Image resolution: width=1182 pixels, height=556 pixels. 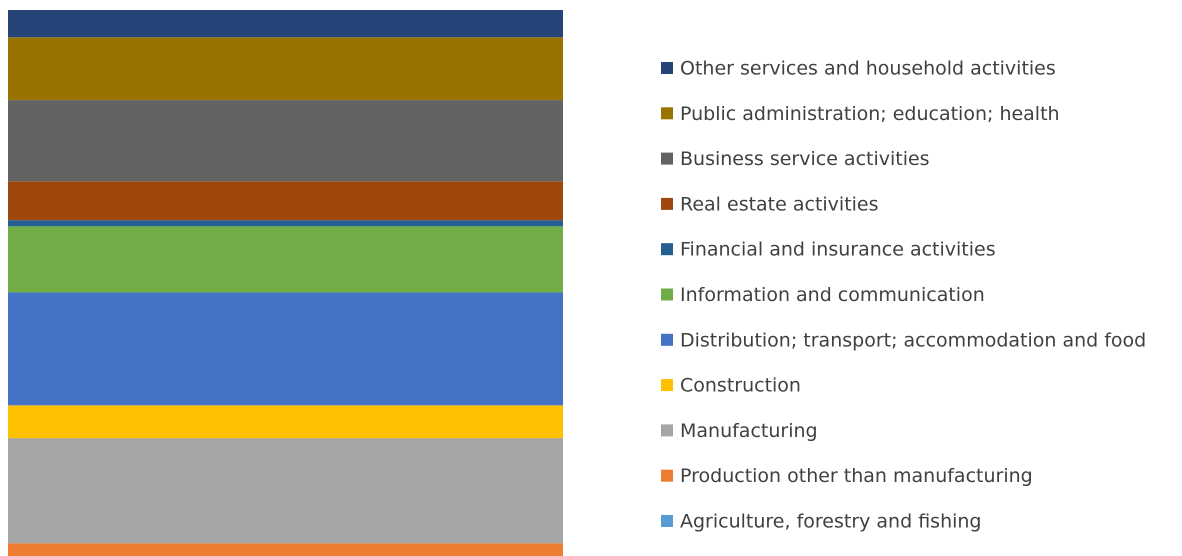 What do you see at coordinates (856, 476) in the screenshot?
I see `legend-label: Production other than manufacturing` at bounding box center [856, 476].